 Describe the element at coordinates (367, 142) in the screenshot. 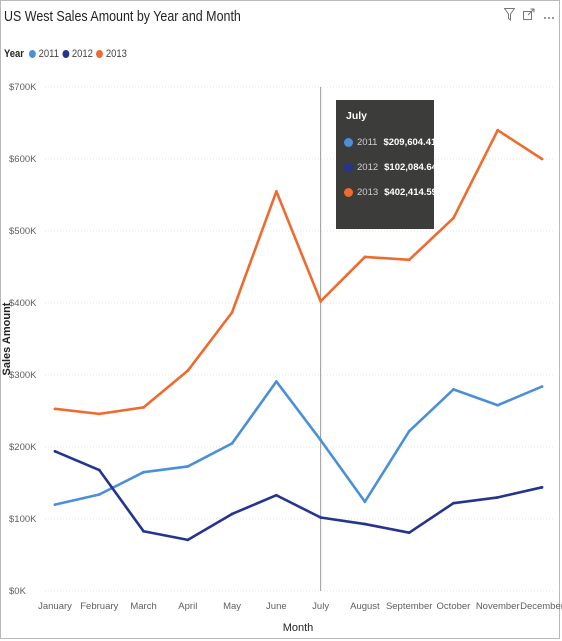

I see `tooltip-year: 2011` at that location.